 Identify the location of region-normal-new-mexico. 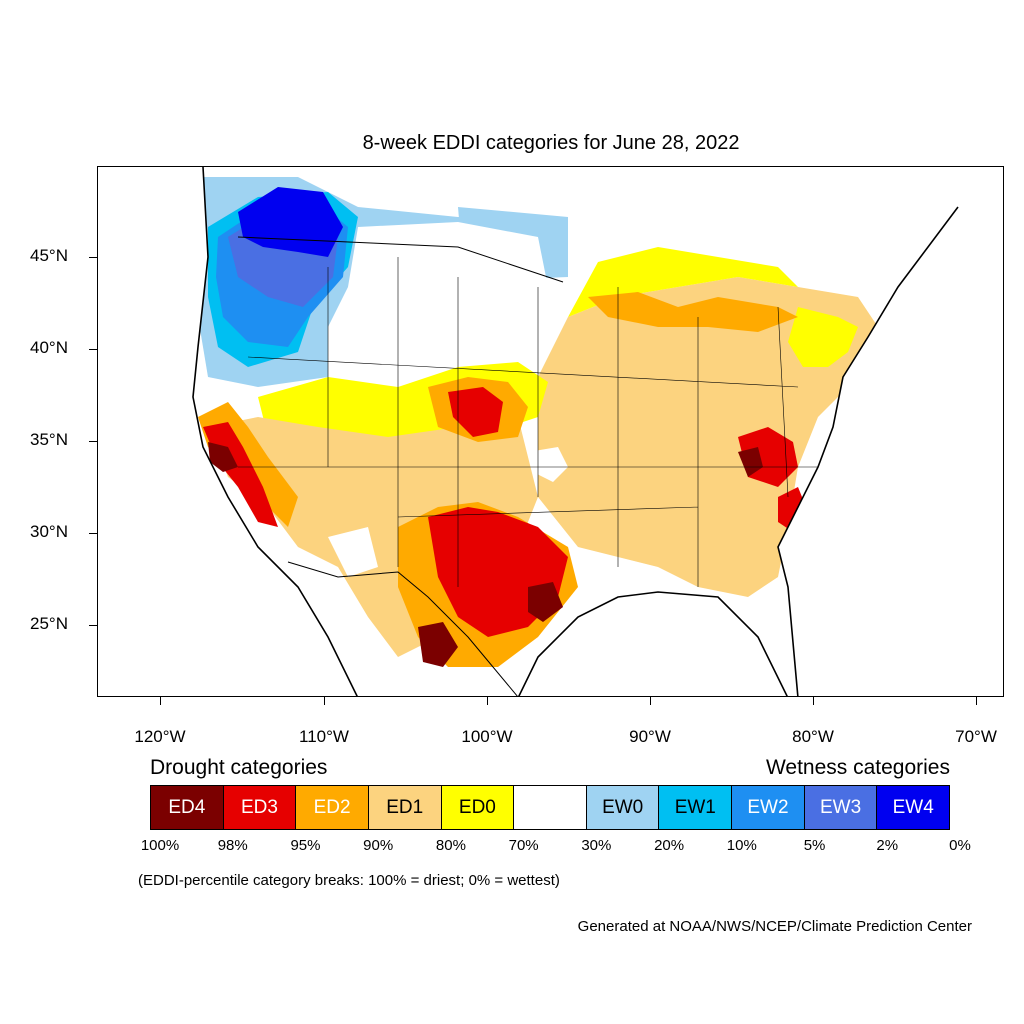
(353, 552).